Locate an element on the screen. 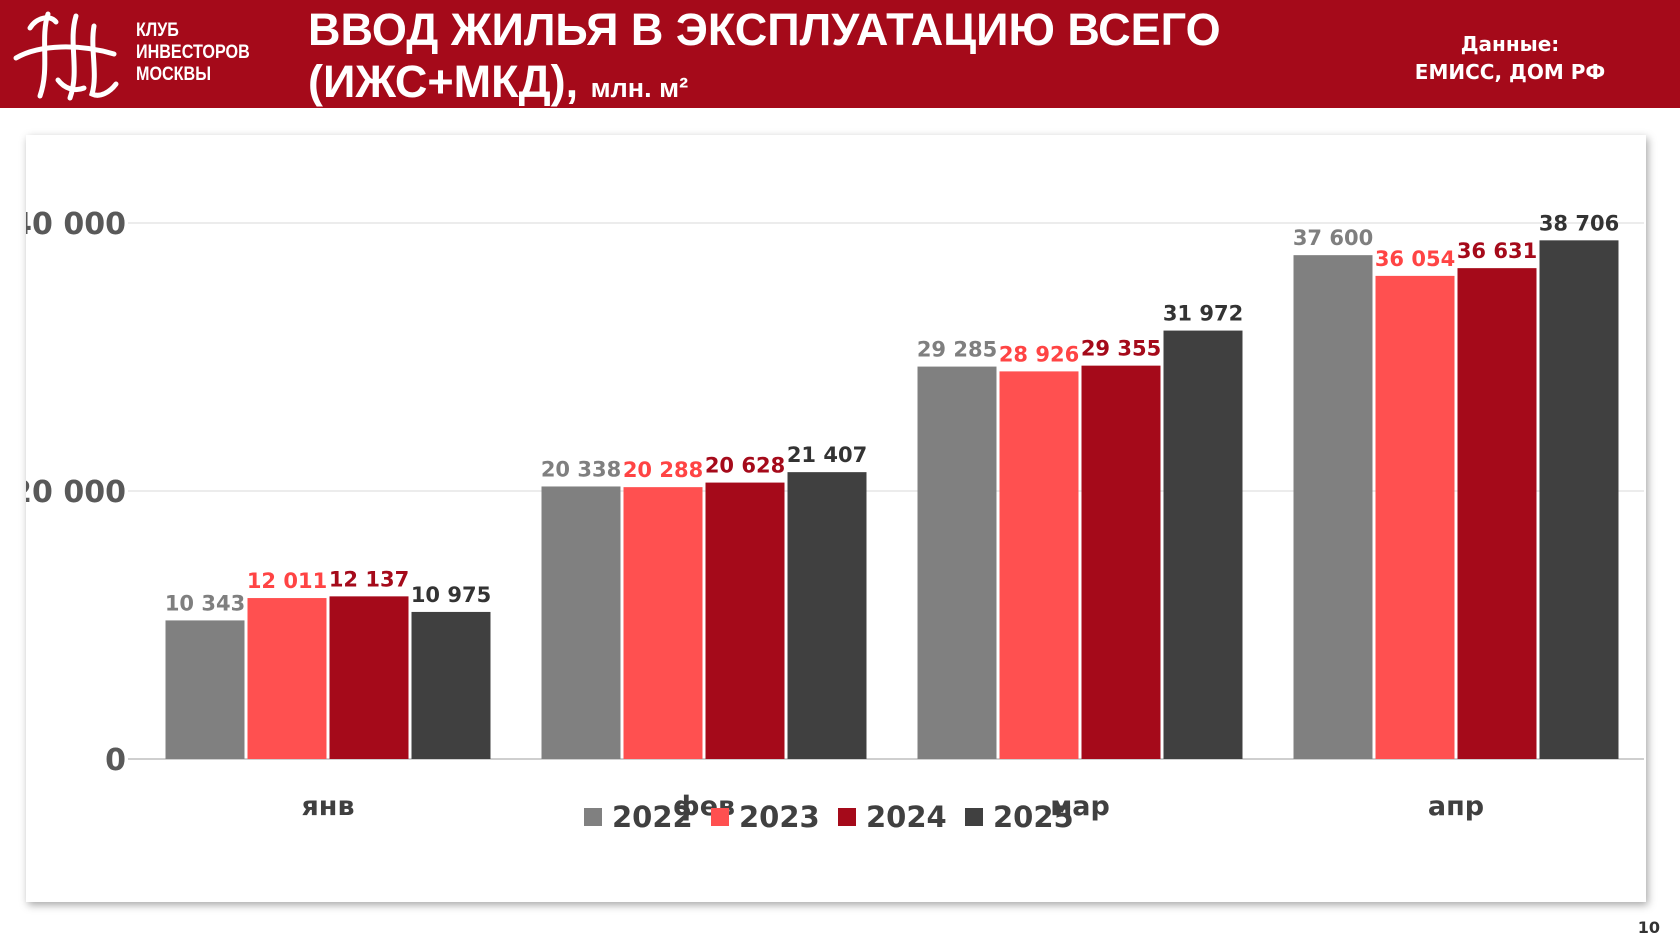 The height and width of the screenshot is (945, 1680). legend-label: 2024 is located at coordinates (906, 817).